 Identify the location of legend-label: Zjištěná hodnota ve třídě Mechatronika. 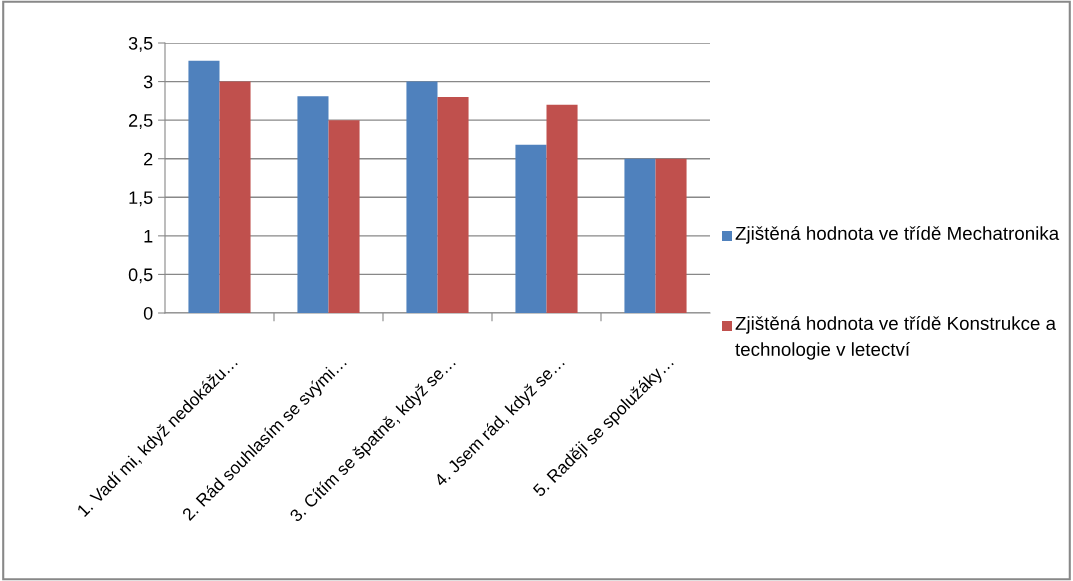
(897, 235).